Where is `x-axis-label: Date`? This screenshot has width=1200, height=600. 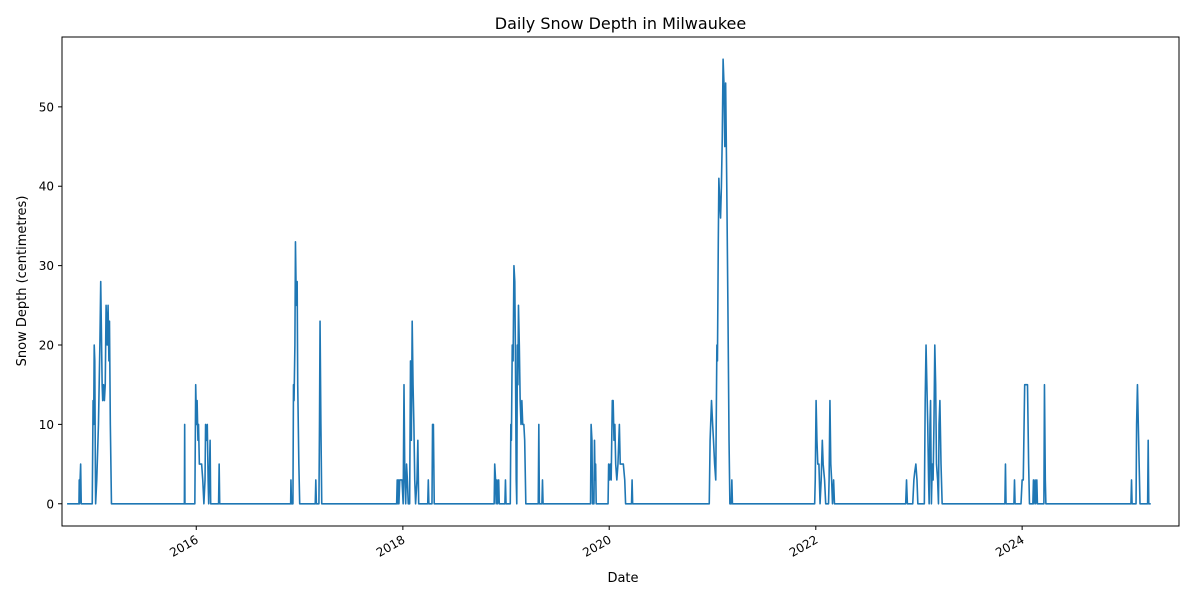
x-axis-label: Date is located at coordinates (622, 578).